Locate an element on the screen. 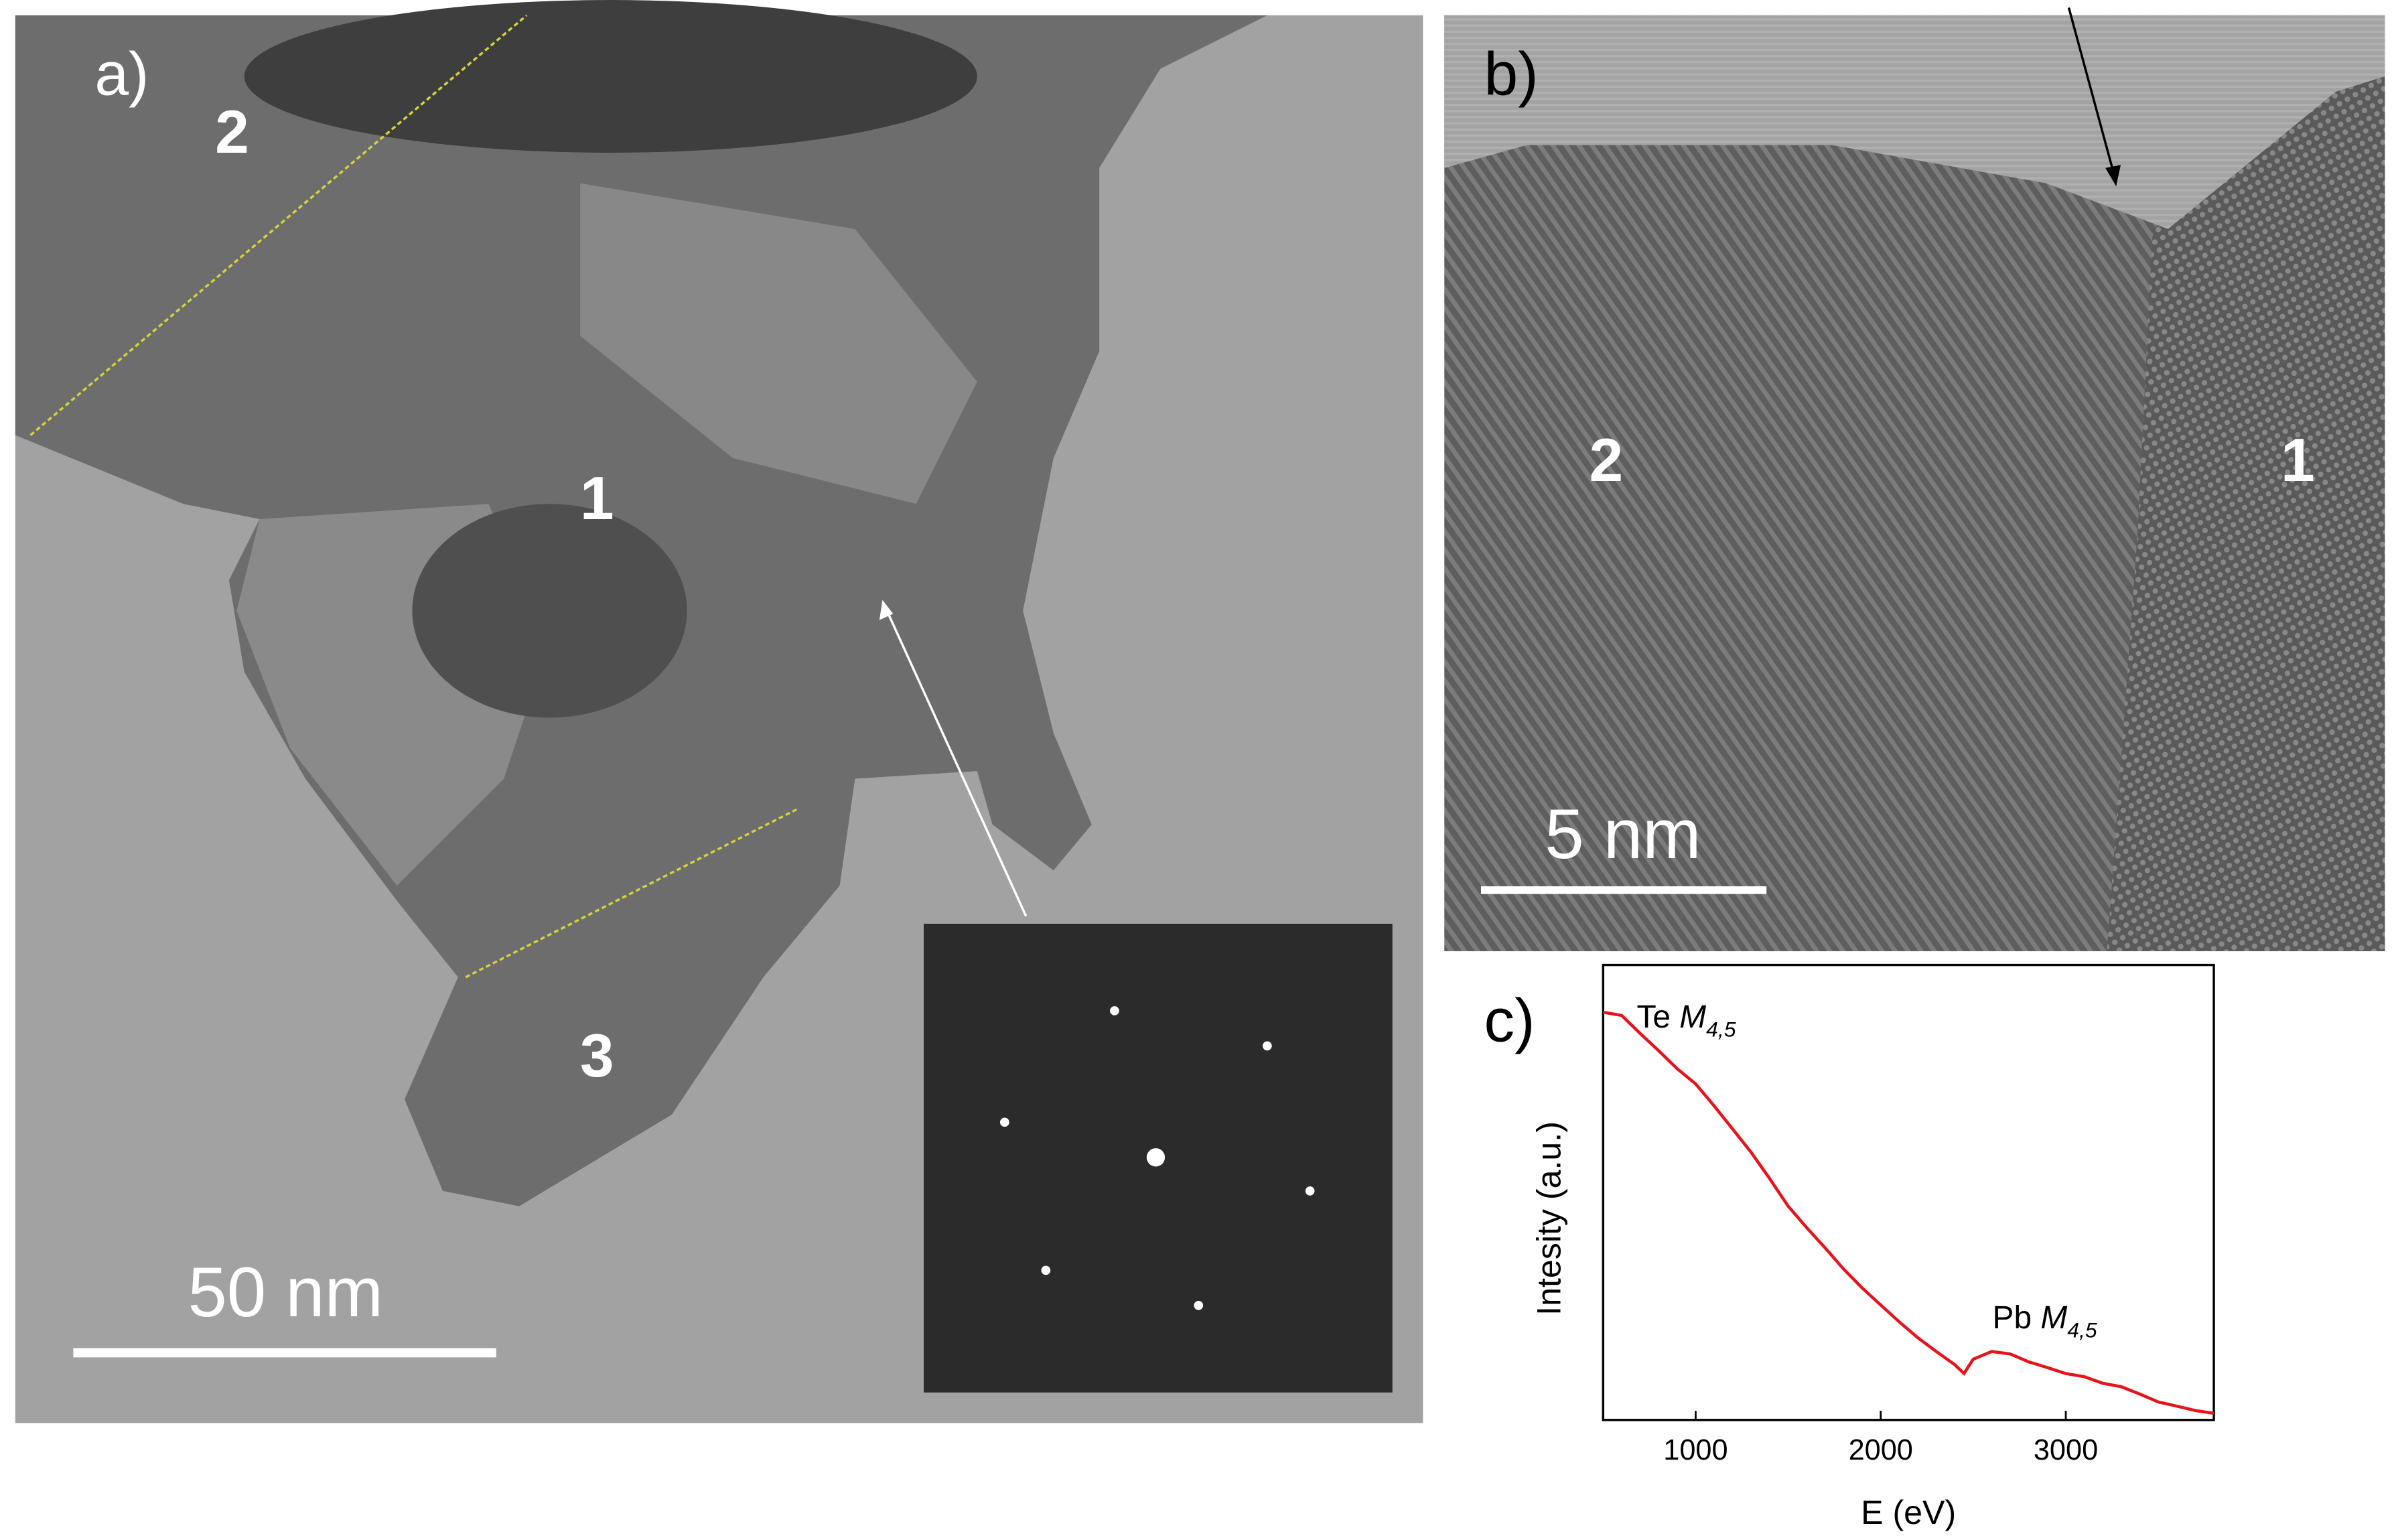 The width and height of the screenshot is (2394, 1540). panel-label: a) is located at coordinates (122, 74).